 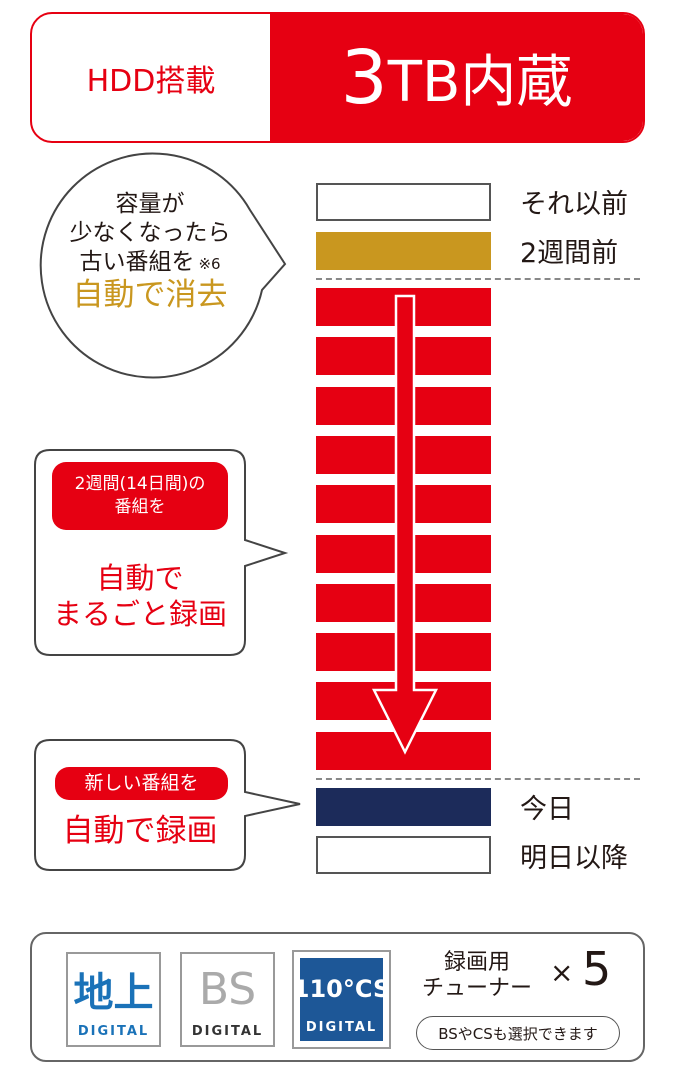 I want to click on label-today: 今日, so click(x=547, y=809).